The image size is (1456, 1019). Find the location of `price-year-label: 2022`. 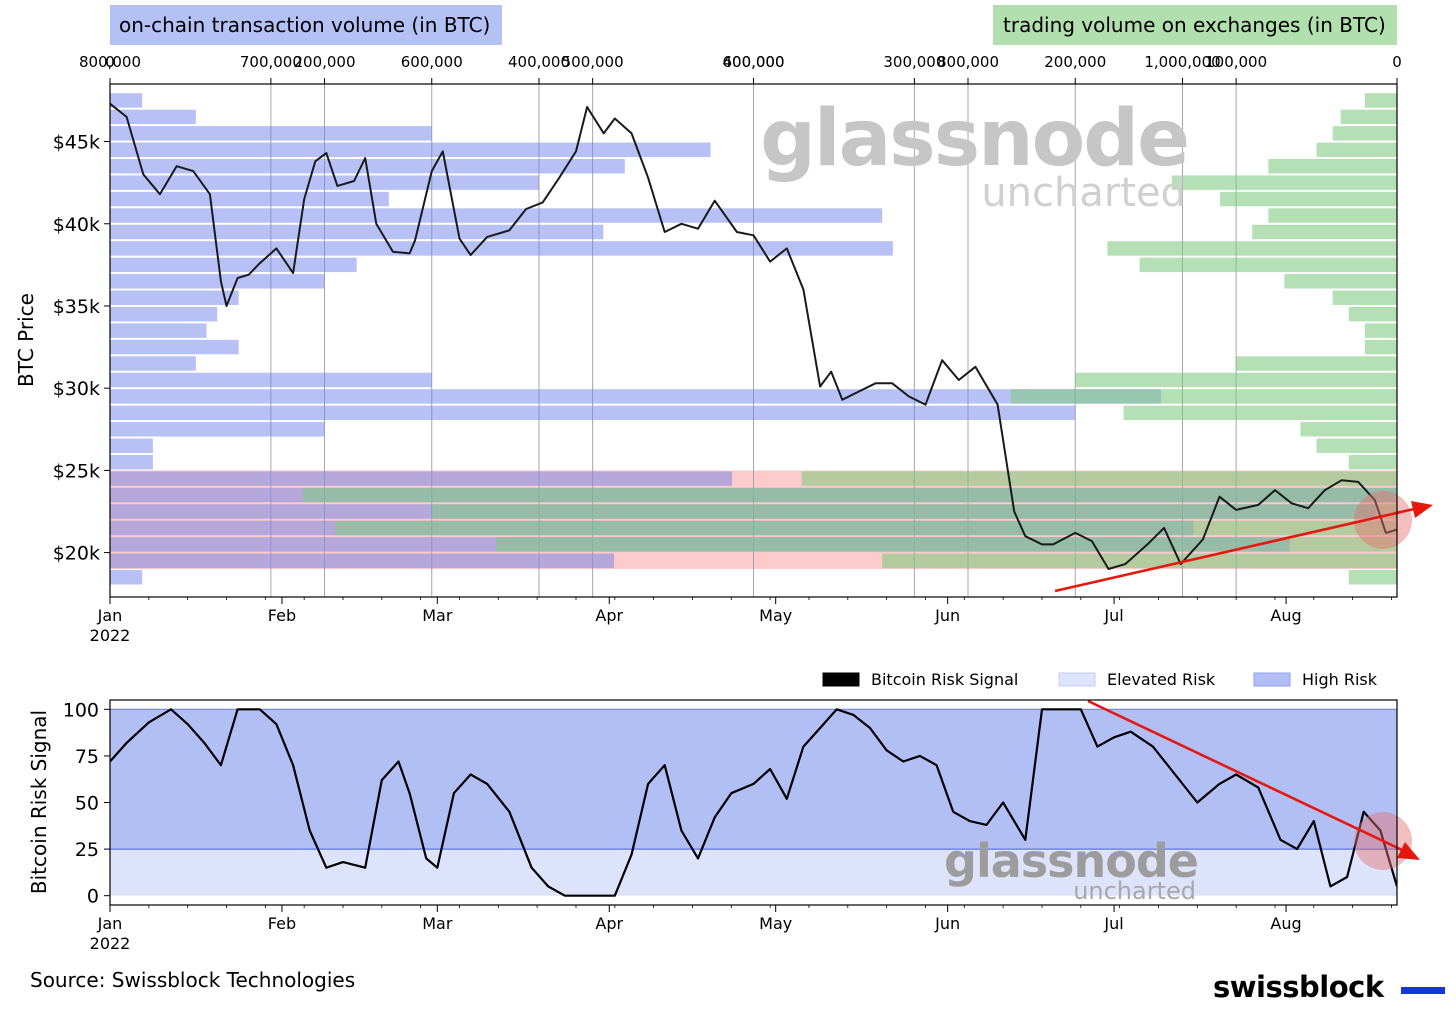

price-year-label: 2022 is located at coordinates (110, 635).